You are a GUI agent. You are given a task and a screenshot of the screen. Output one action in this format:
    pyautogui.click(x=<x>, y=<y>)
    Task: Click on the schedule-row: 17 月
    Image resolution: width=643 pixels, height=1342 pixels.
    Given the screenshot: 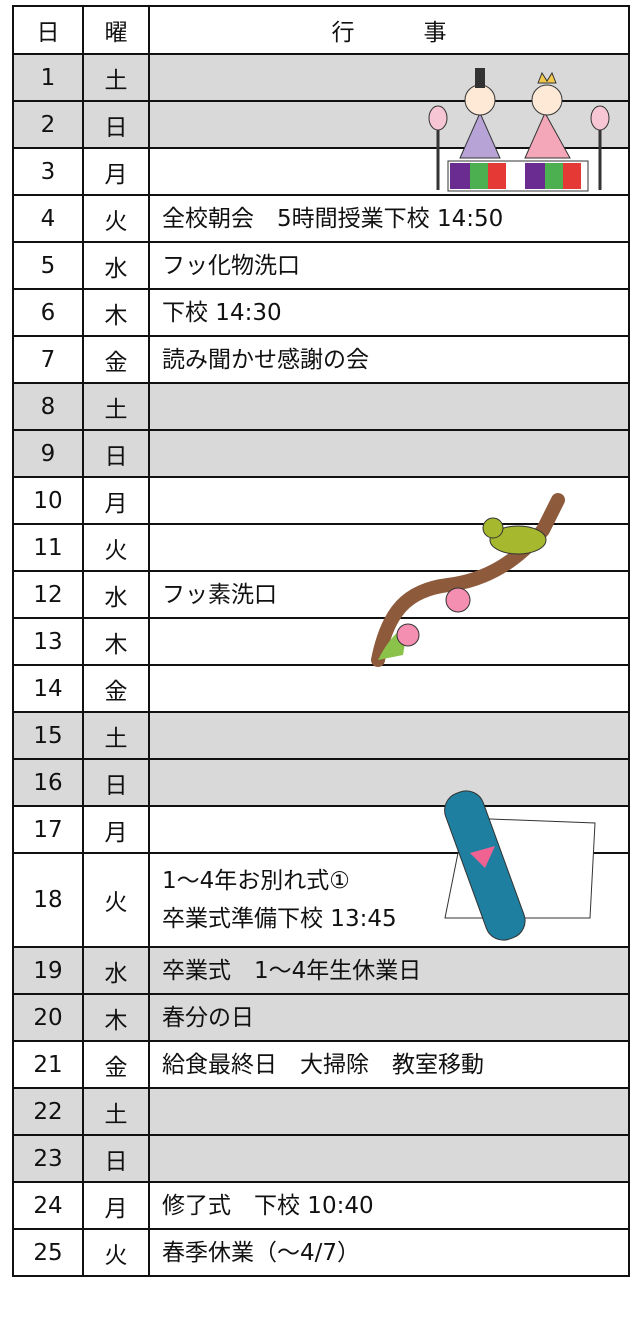 What is the action you would take?
    pyautogui.click(x=321, y=829)
    